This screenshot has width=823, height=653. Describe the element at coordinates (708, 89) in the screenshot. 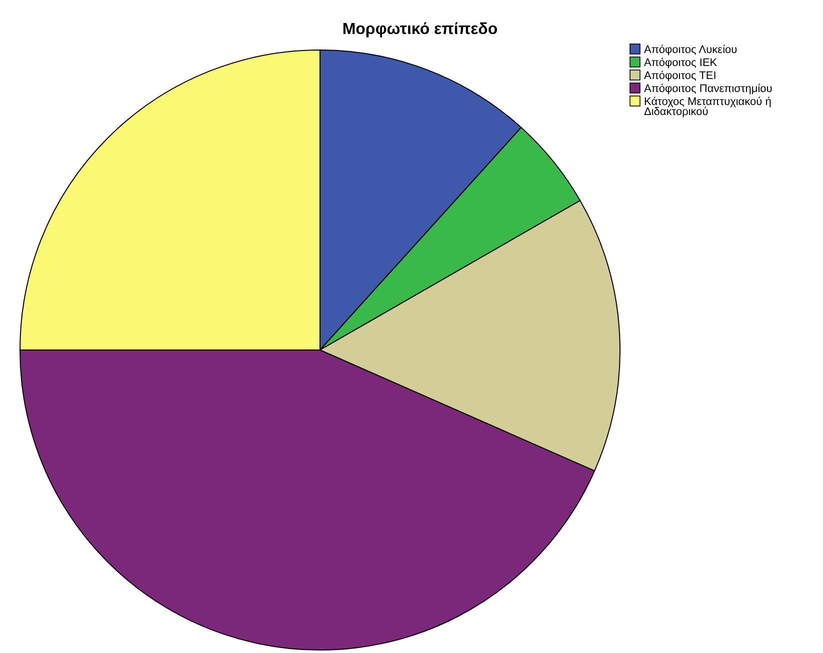

I see `legend-label: Απόφοιτος Πανεπιστημίου` at that location.